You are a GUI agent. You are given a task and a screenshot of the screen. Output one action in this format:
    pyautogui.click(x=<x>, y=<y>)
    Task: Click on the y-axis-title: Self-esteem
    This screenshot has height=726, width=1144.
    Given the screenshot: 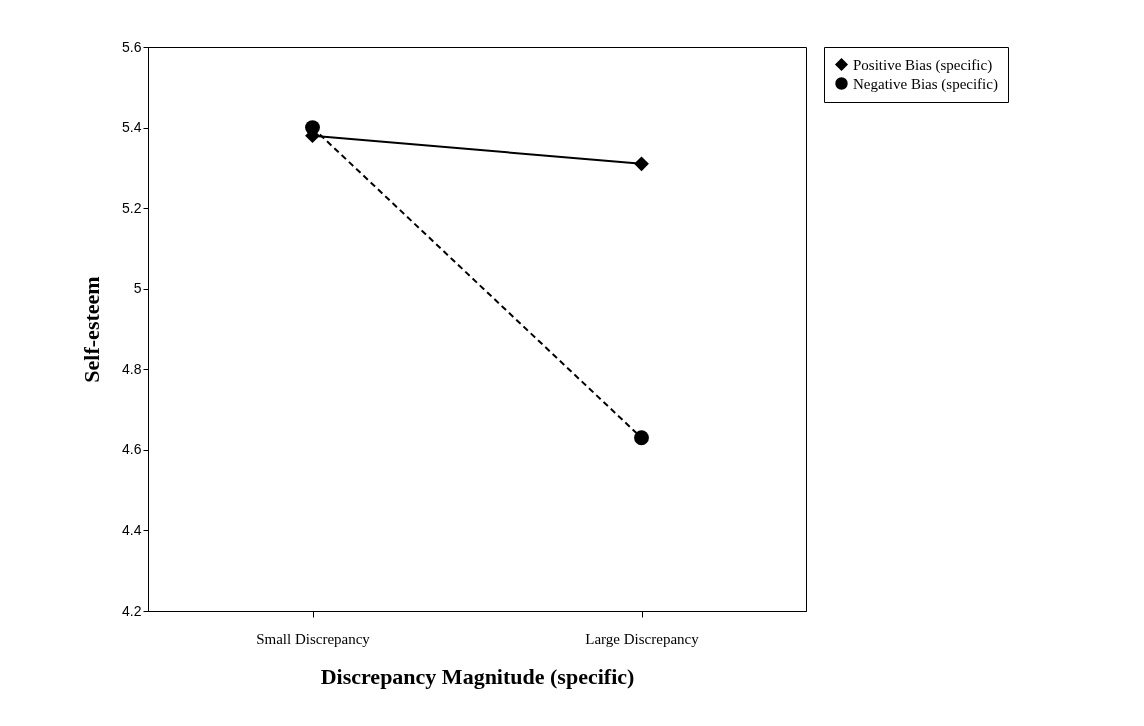 What is the action you would take?
    pyautogui.click(x=92, y=329)
    